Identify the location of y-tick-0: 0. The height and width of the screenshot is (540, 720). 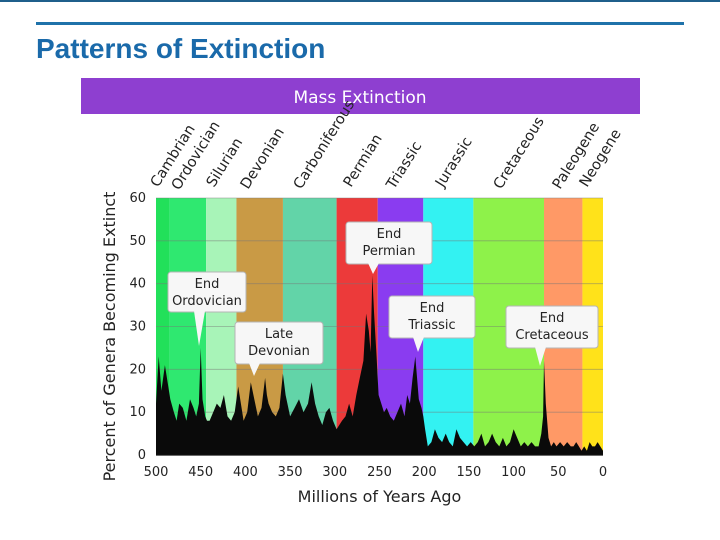
(142, 455).